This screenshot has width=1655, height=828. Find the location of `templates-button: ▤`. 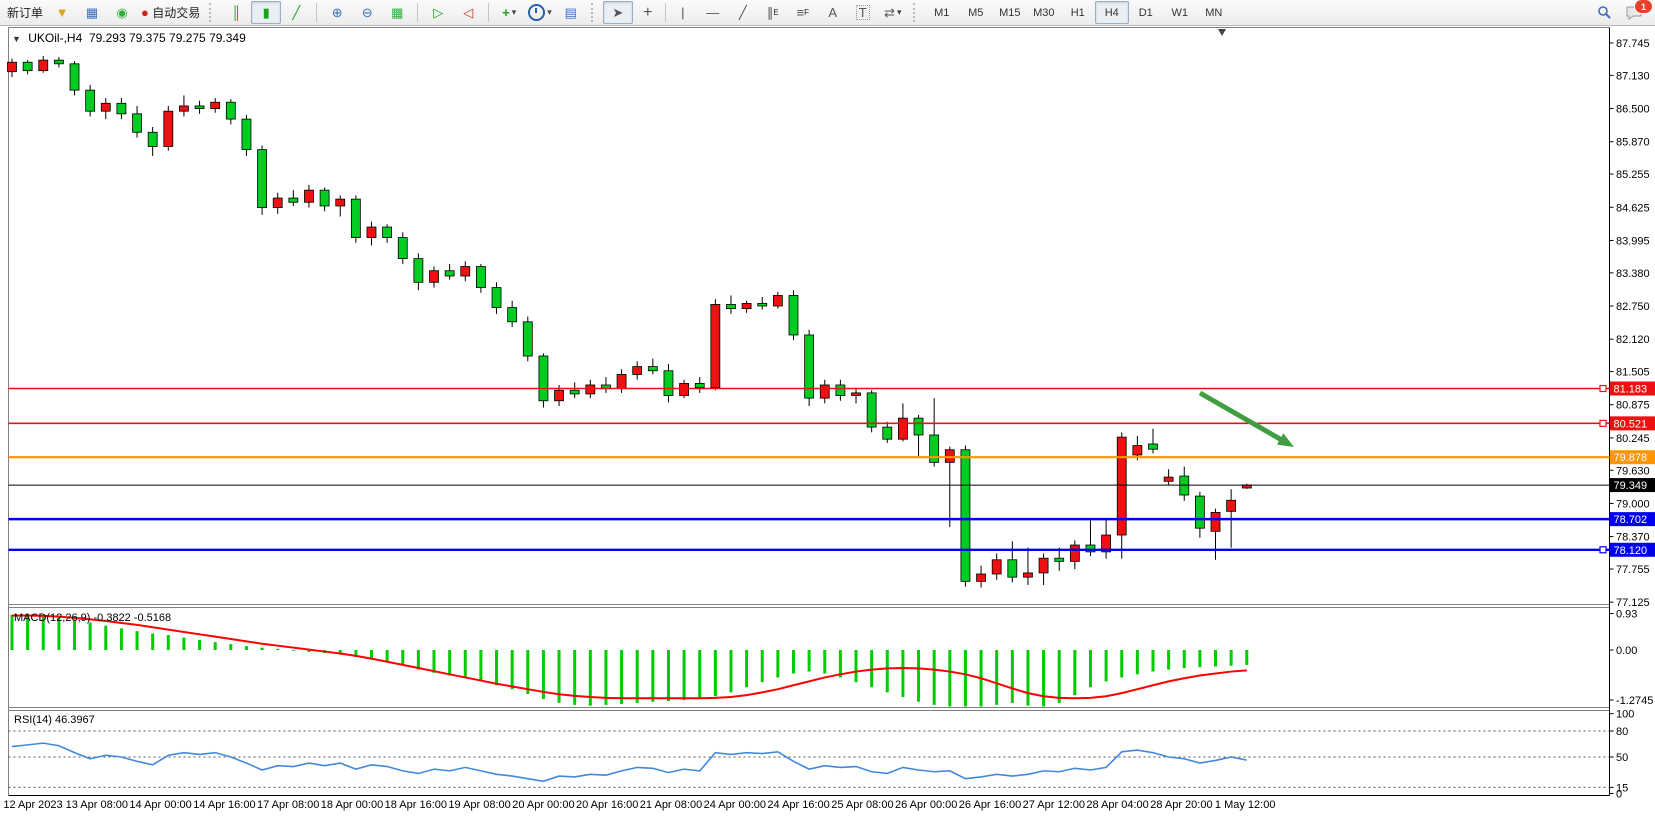

templates-button: ▤ is located at coordinates (571, 12).